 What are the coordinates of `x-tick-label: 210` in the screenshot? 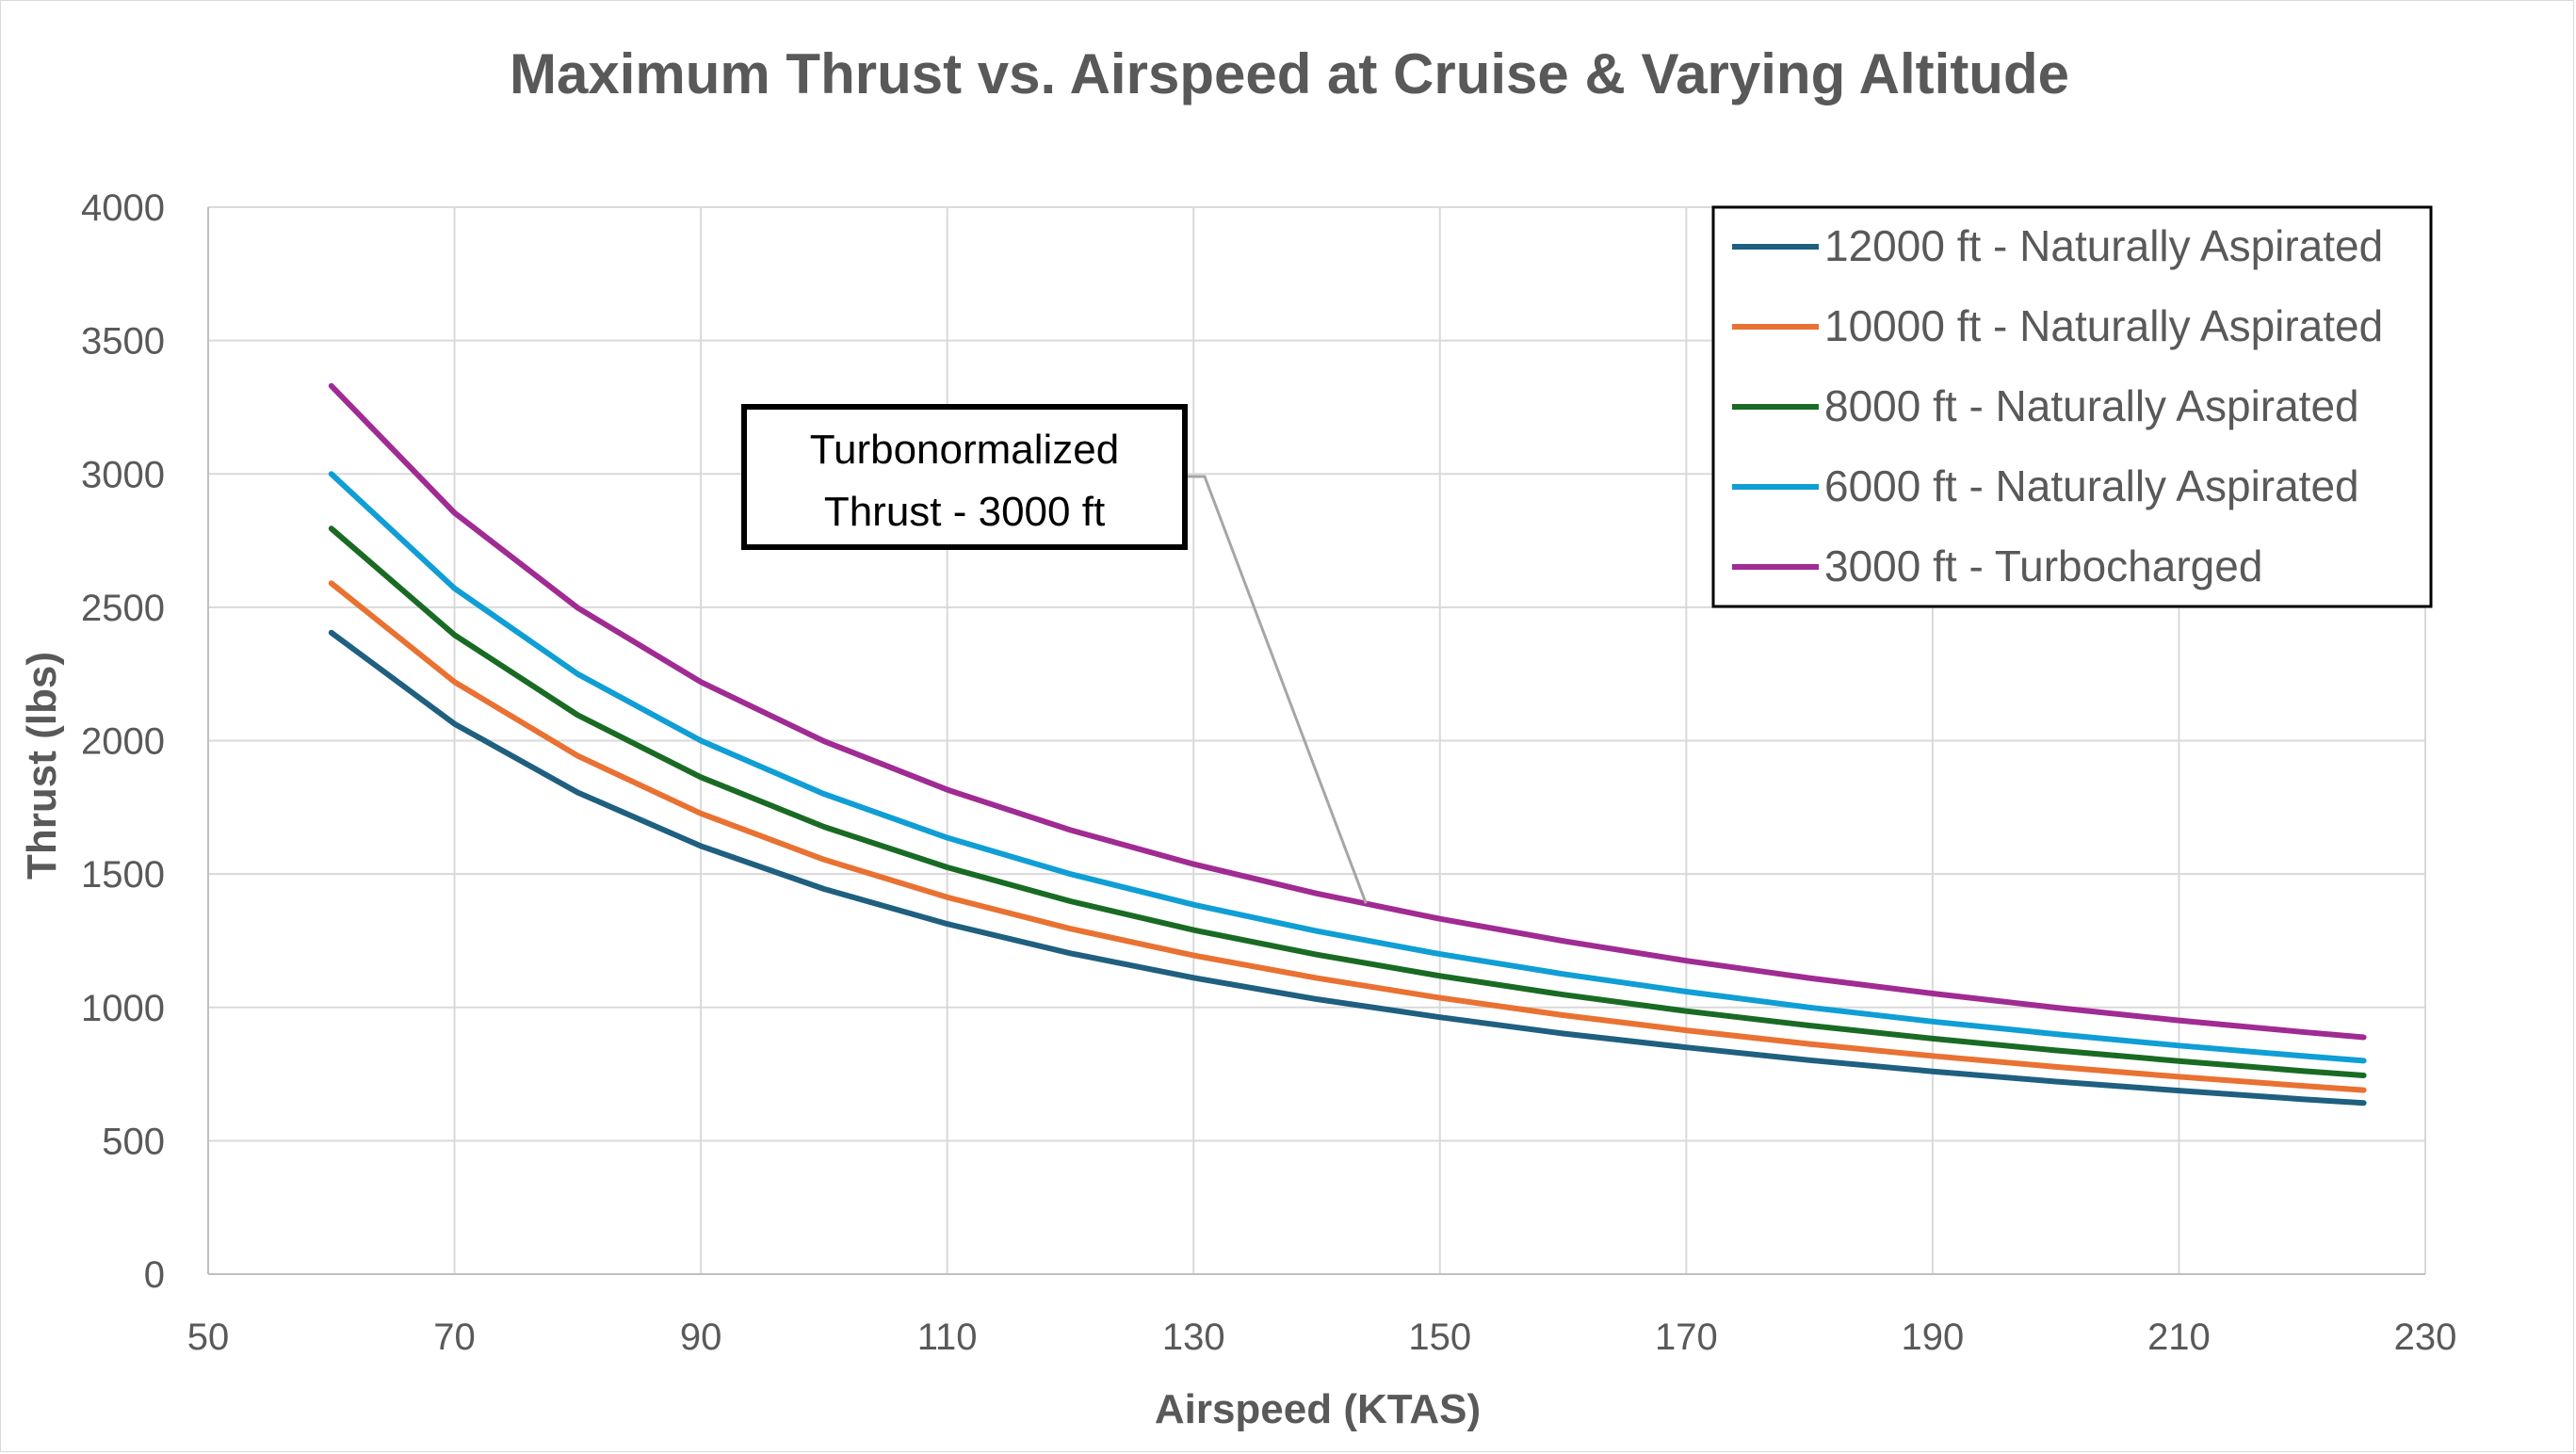 It's located at (2179, 1337).